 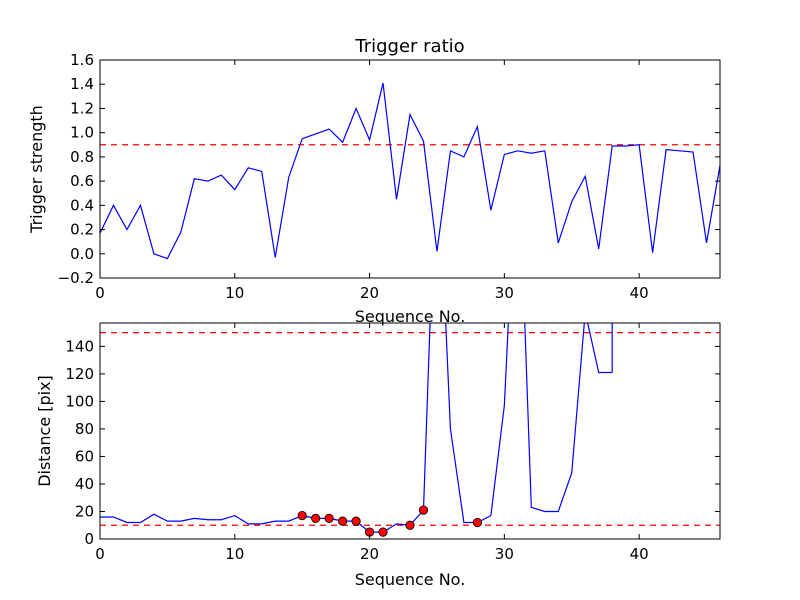 I want to click on bottom-x-axis-label: Sequence No., so click(x=410, y=579).